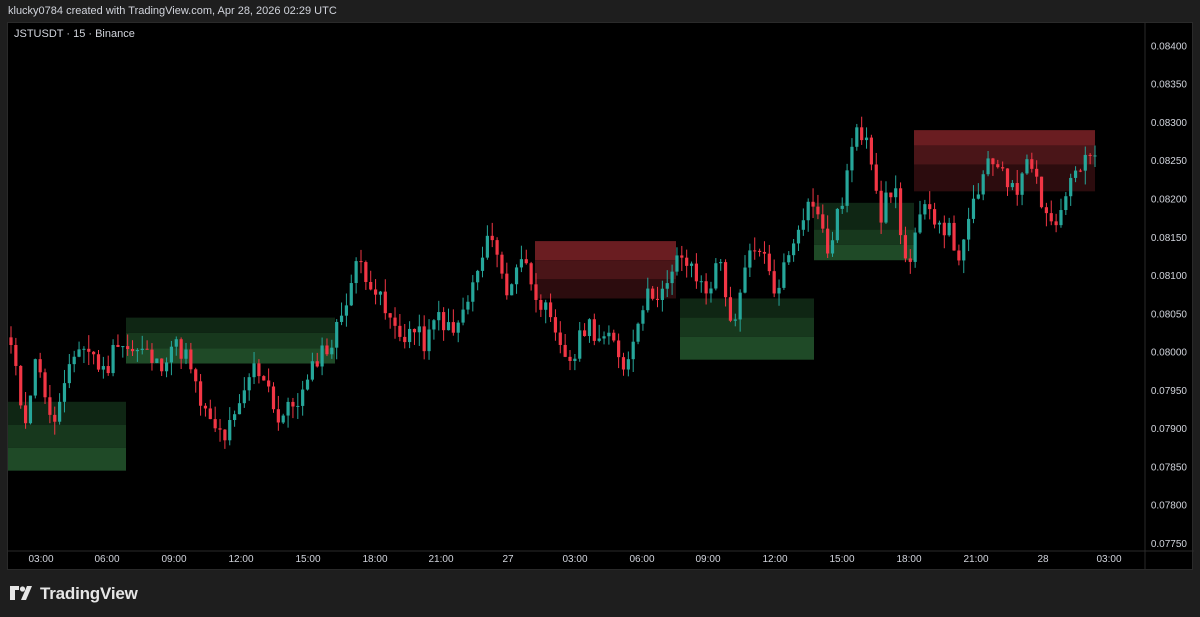  What do you see at coordinates (240, 559) in the screenshot?
I see `time-tick-label: 12:00` at bounding box center [240, 559].